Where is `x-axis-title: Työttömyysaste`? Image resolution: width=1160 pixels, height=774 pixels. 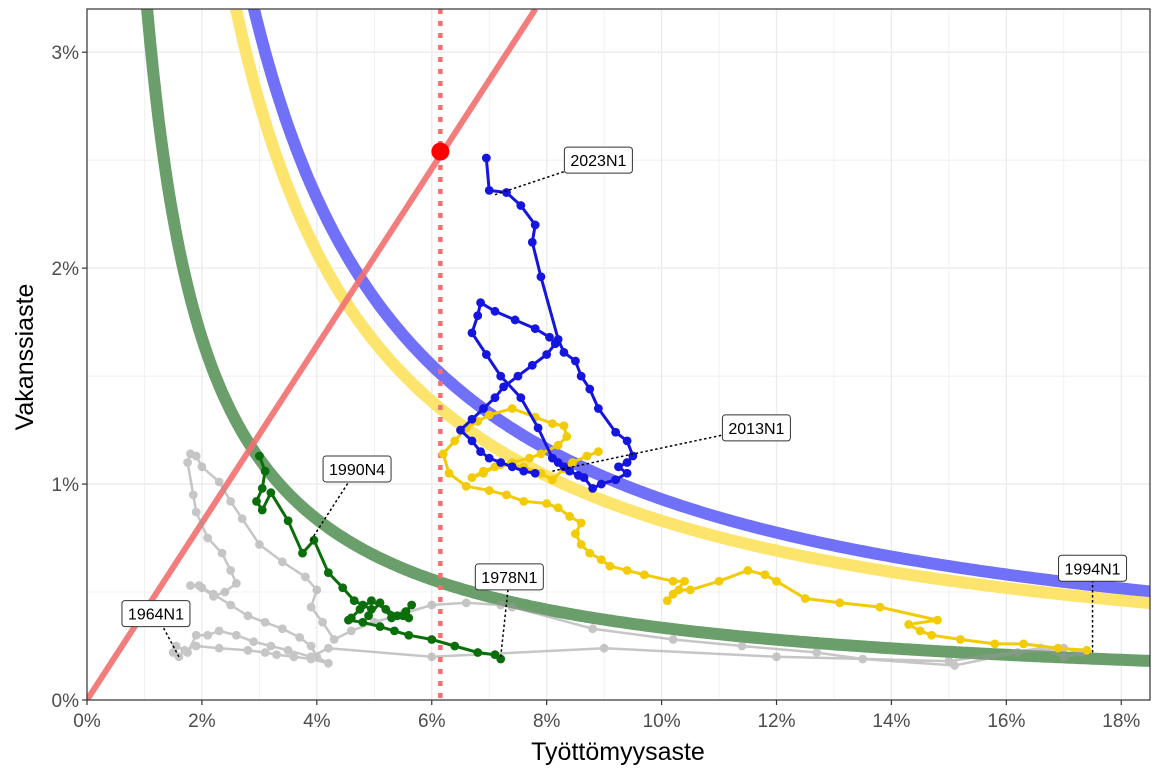
x-axis-title: Työttömyysaste is located at coordinates (618, 752).